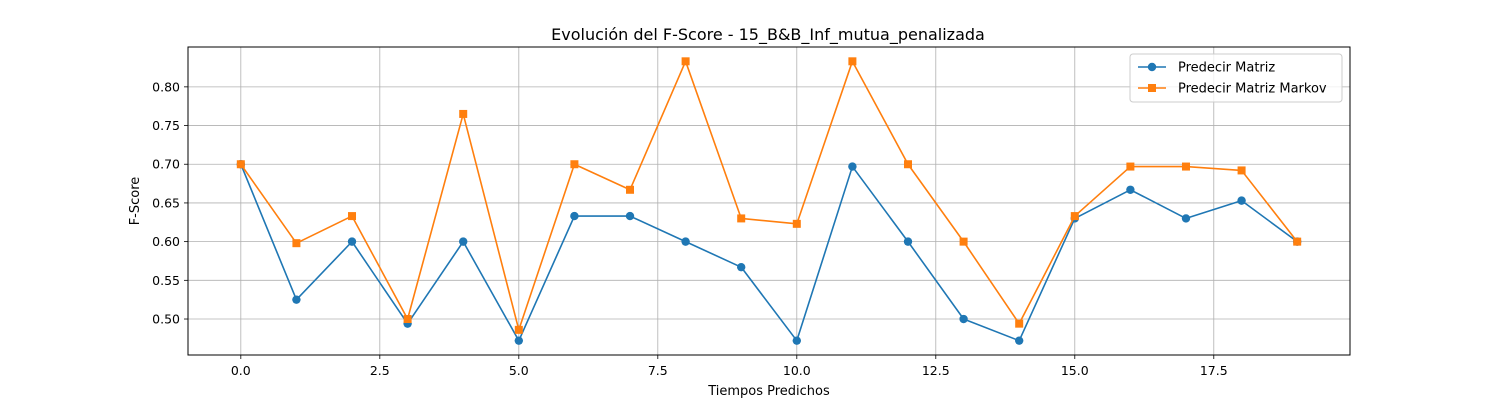  Describe the element at coordinates (936, 370) in the screenshot. I see `x-tick-label: 12.5` at that location.